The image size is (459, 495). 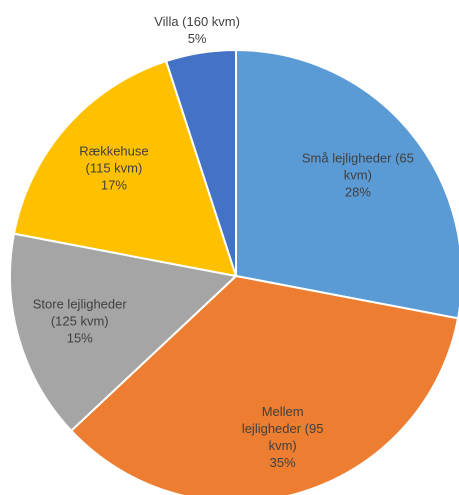 I want to click on category-label: Store lejligheder (125 kvm), so click(x=79, y=312).